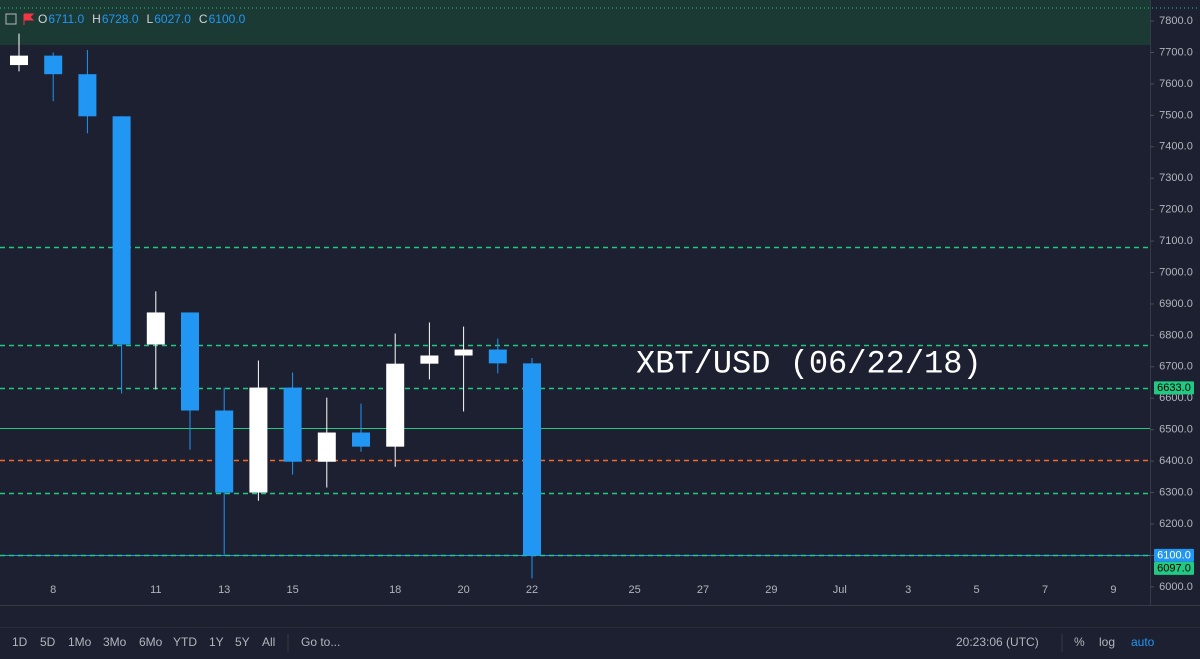  What do you see at coordinates (53, 590) in the screenshot?
I see `x-tick-label: 8` at bounding box center [53, 590].